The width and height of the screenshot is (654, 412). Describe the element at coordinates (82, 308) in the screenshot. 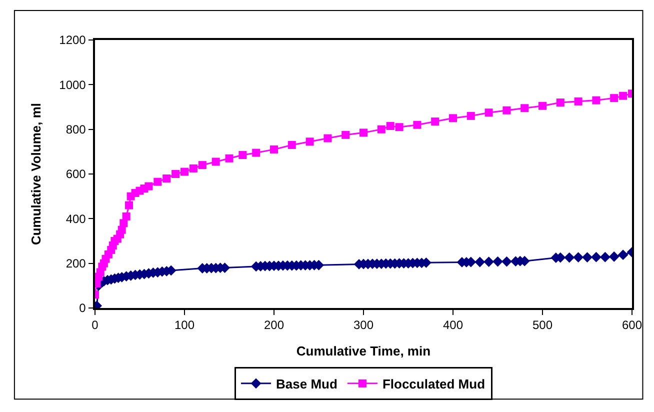

I see `y-tick-label: 0` at that location.